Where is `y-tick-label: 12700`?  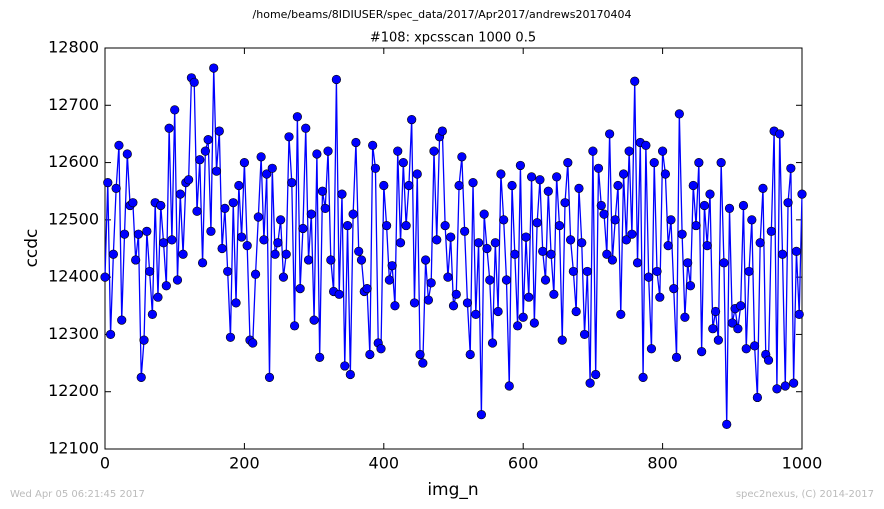 y-tick-label: 12700 is located at coordinates (73, 104).